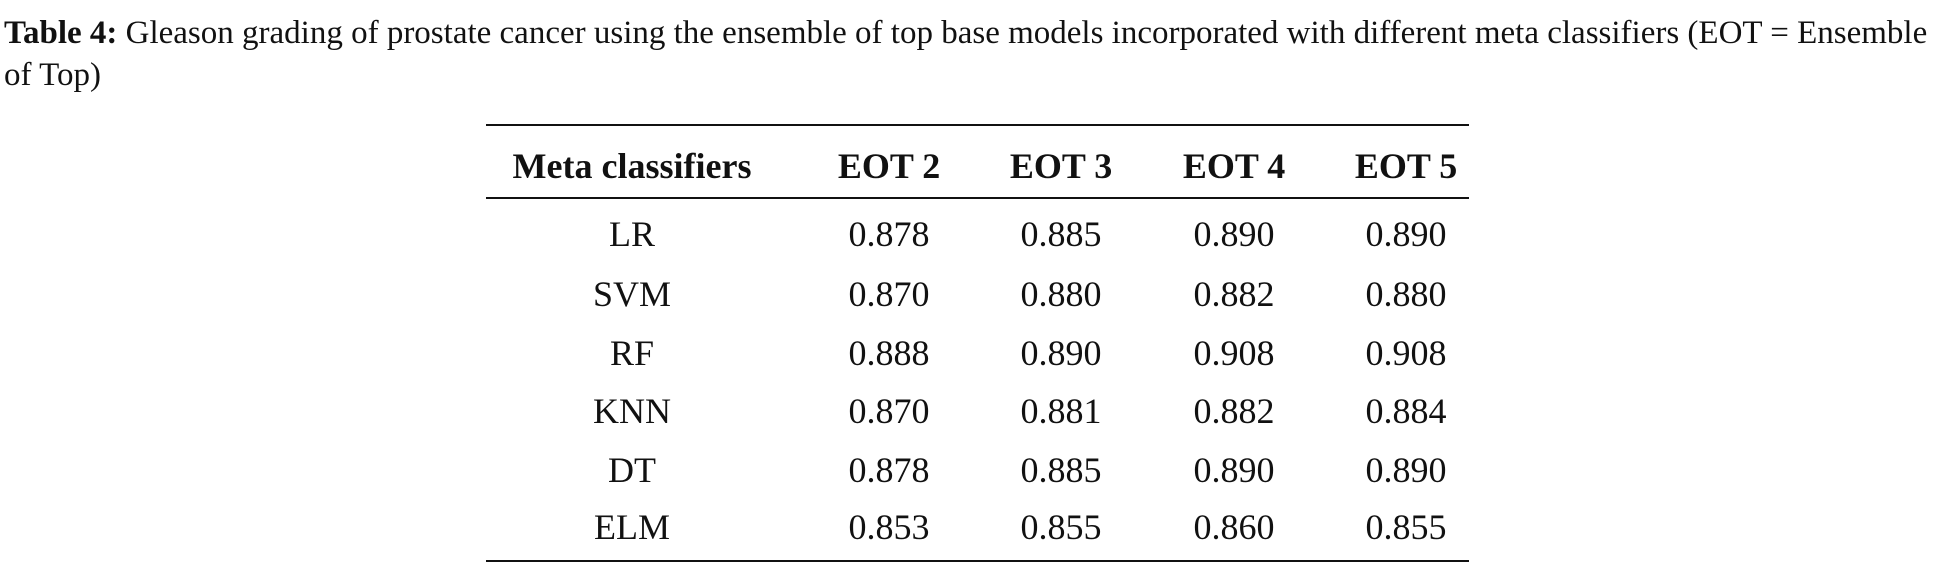  What do you see at coordinates (632, 411) in the screenshot?
I see `row-label: KNN` at bounding box center [632, 411].